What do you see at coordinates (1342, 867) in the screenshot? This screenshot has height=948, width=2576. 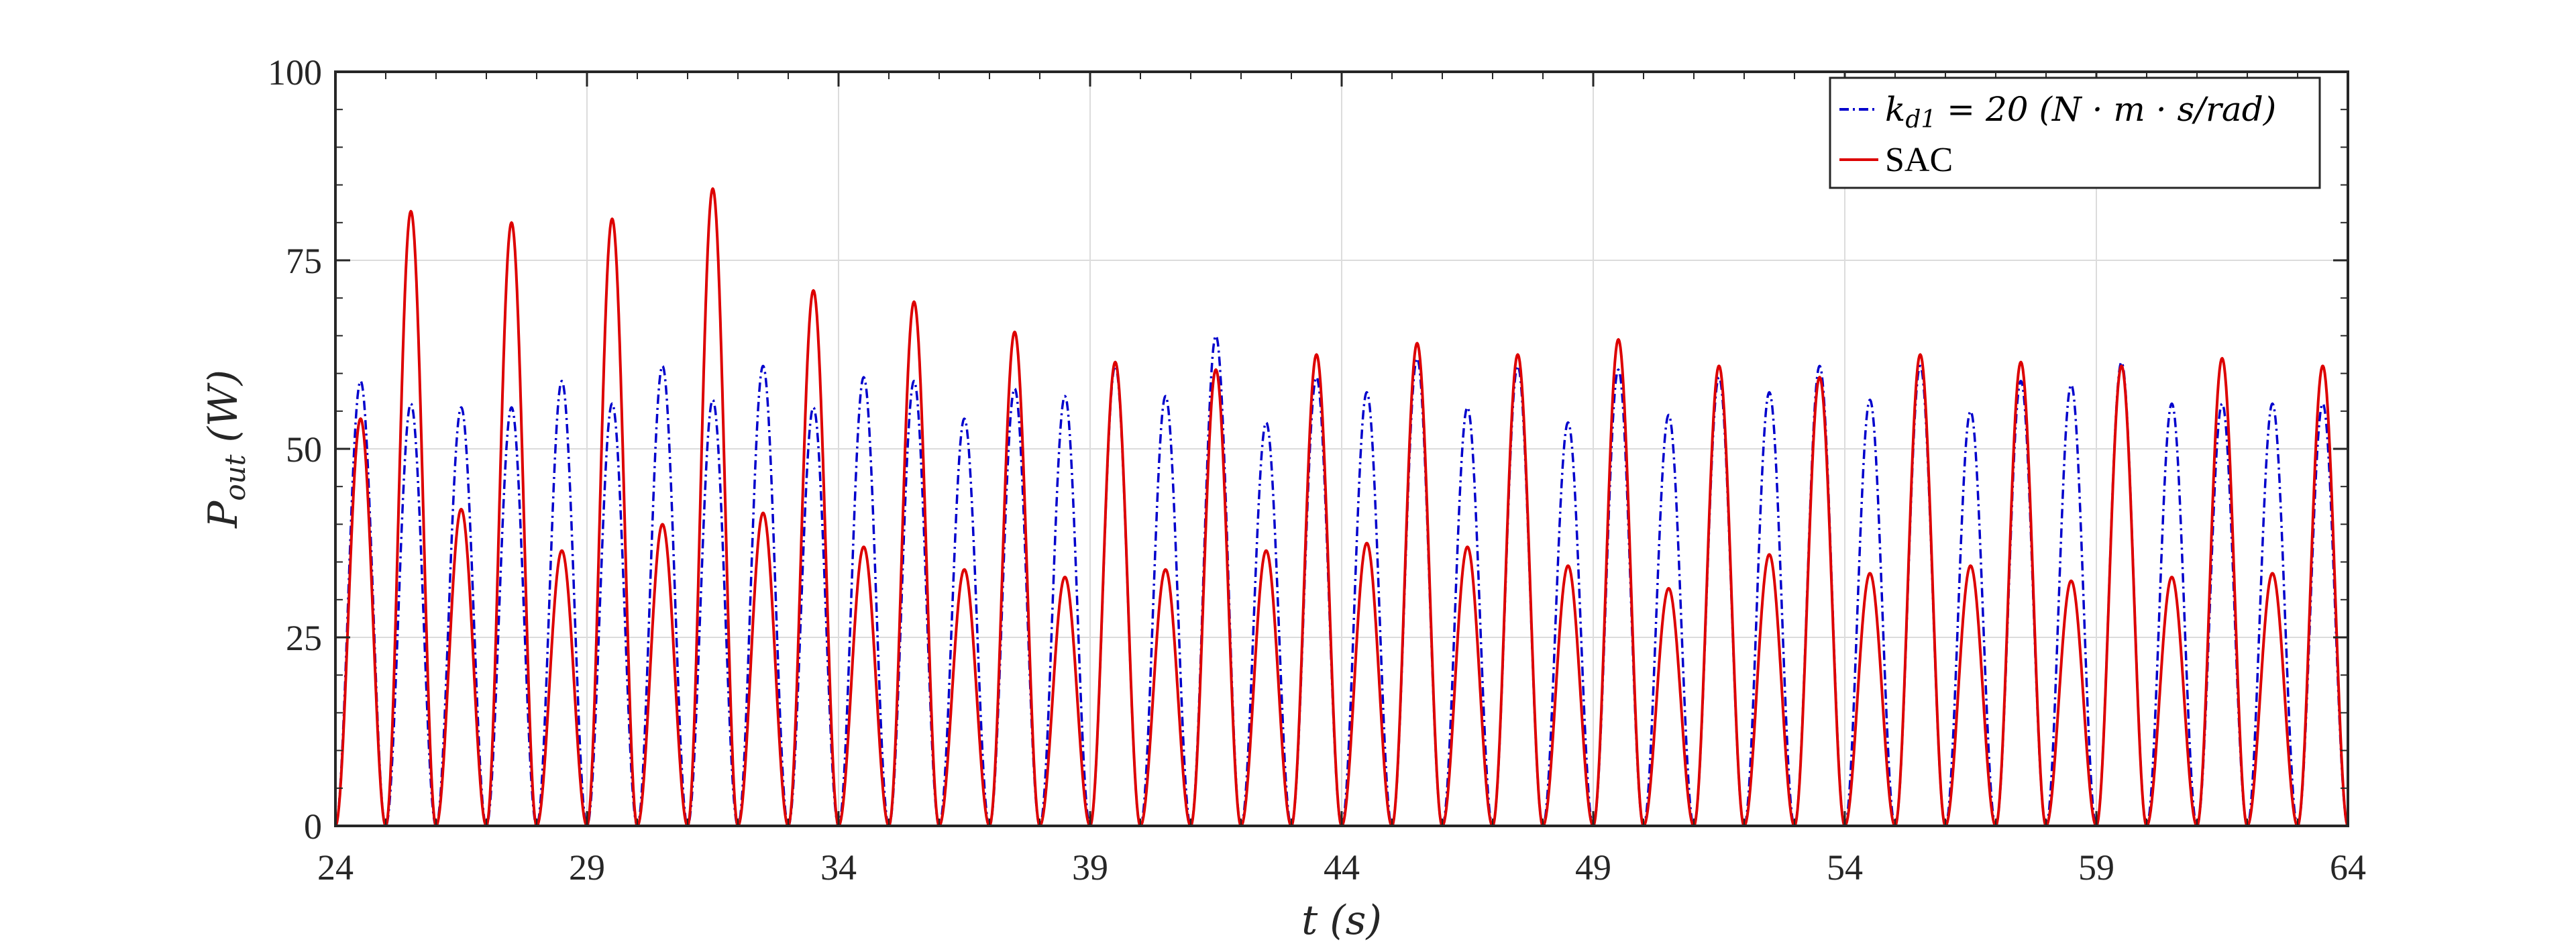 I see `x-tick-label: 44` at bounding box center [1342, 867].